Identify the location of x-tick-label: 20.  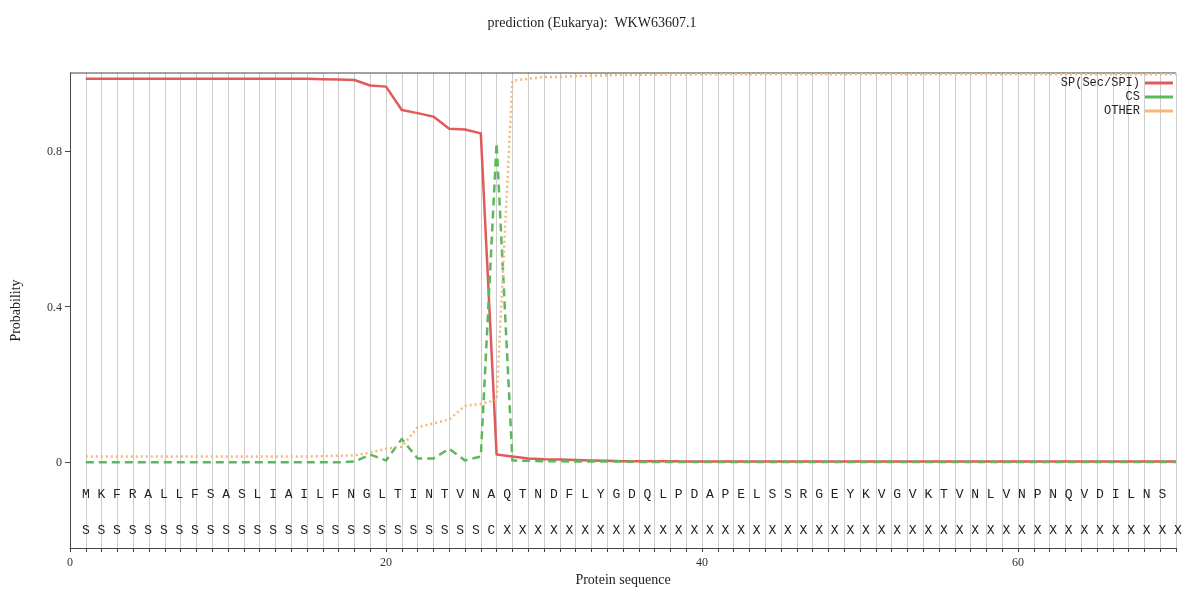
(386, 562).